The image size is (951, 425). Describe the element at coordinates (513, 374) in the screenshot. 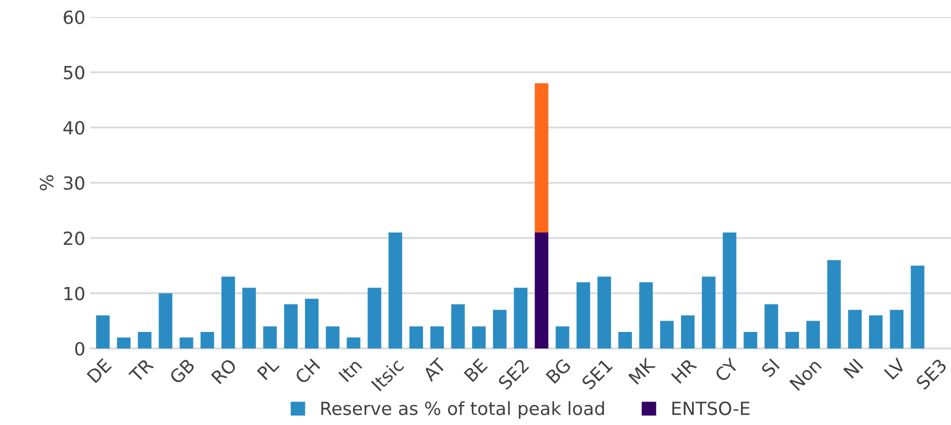

I see `x-tick-label: SE2` at that location.